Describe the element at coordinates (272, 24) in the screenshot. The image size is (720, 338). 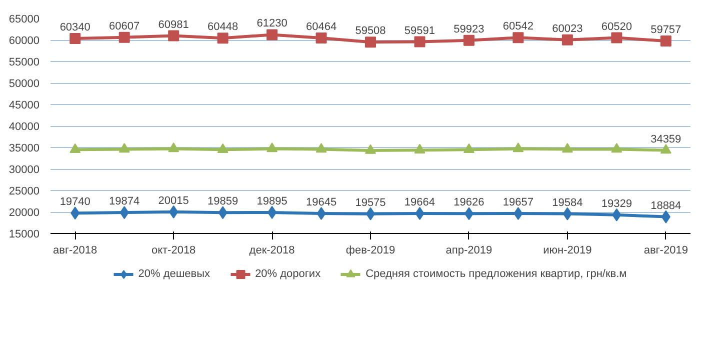
I see `data-label: 61230` at that location.